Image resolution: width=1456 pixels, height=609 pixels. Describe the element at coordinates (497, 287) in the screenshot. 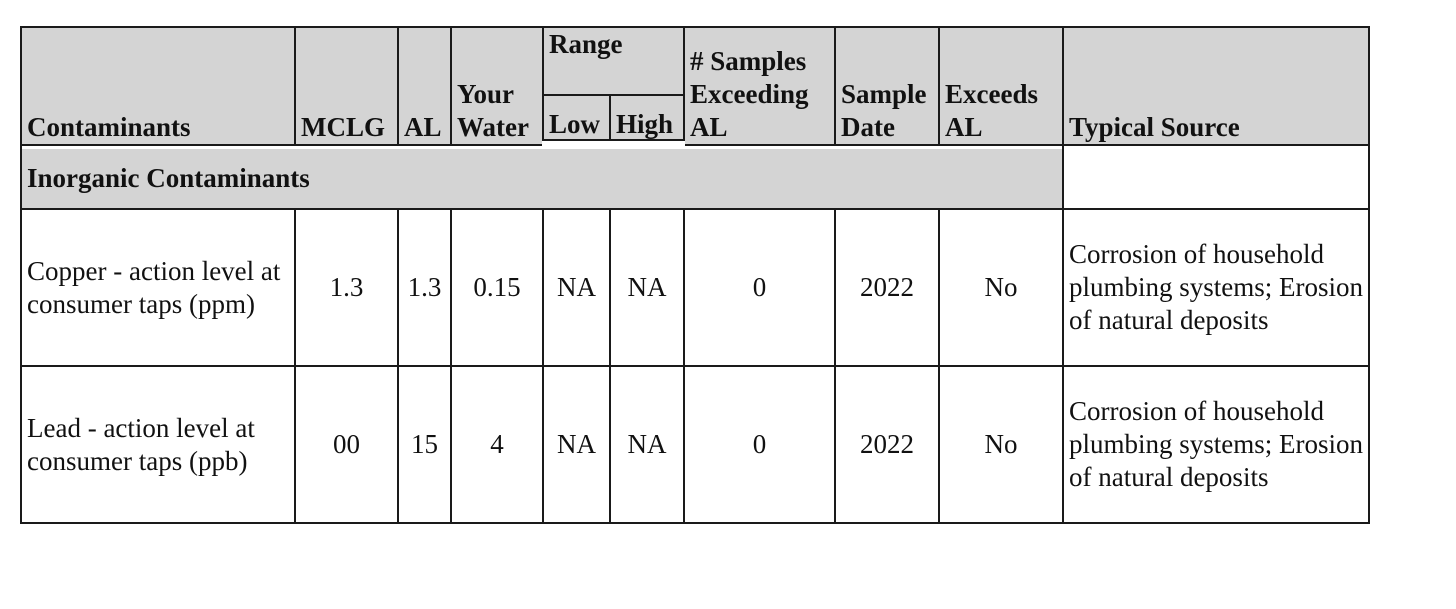

I see `cell-your-water: 0.15` at that location.